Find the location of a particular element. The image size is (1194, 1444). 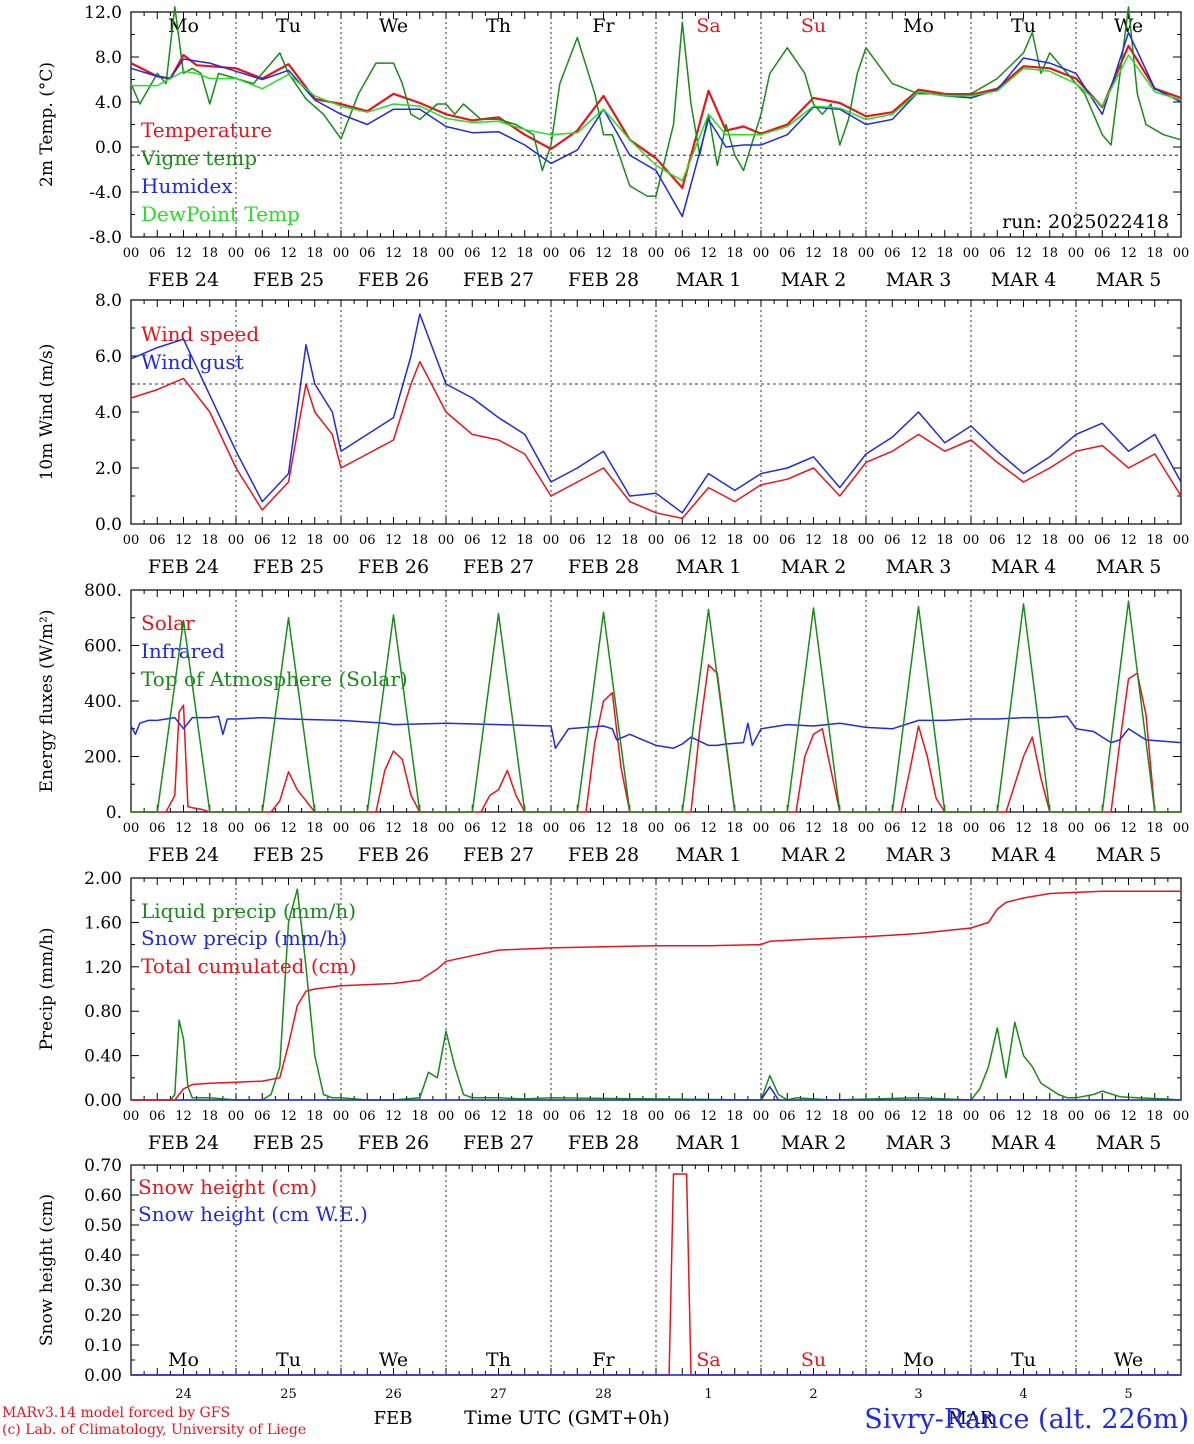

legend-entry: Top of Atmosphere (Solar) is located at coordinates (274, 679).